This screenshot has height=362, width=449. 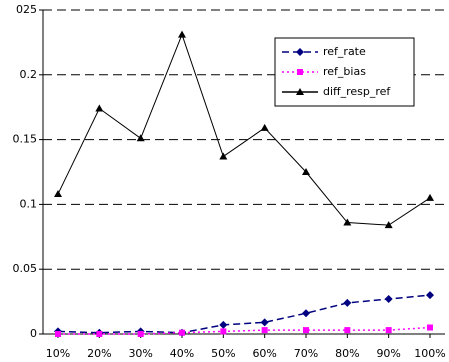 What do you see at coordinates (388, 353) in the screenshot?
I see `x-tick-label: 90%` at bounding box center [388, 353].